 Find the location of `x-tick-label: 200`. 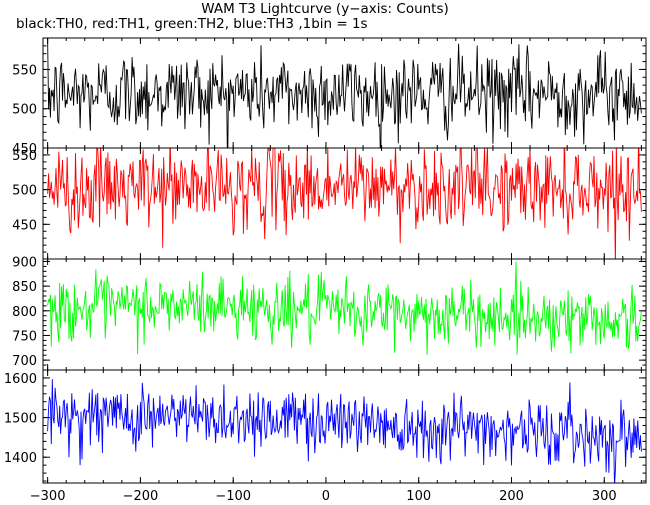

x-tick-label: 200 is located at coordinates (511, 496).